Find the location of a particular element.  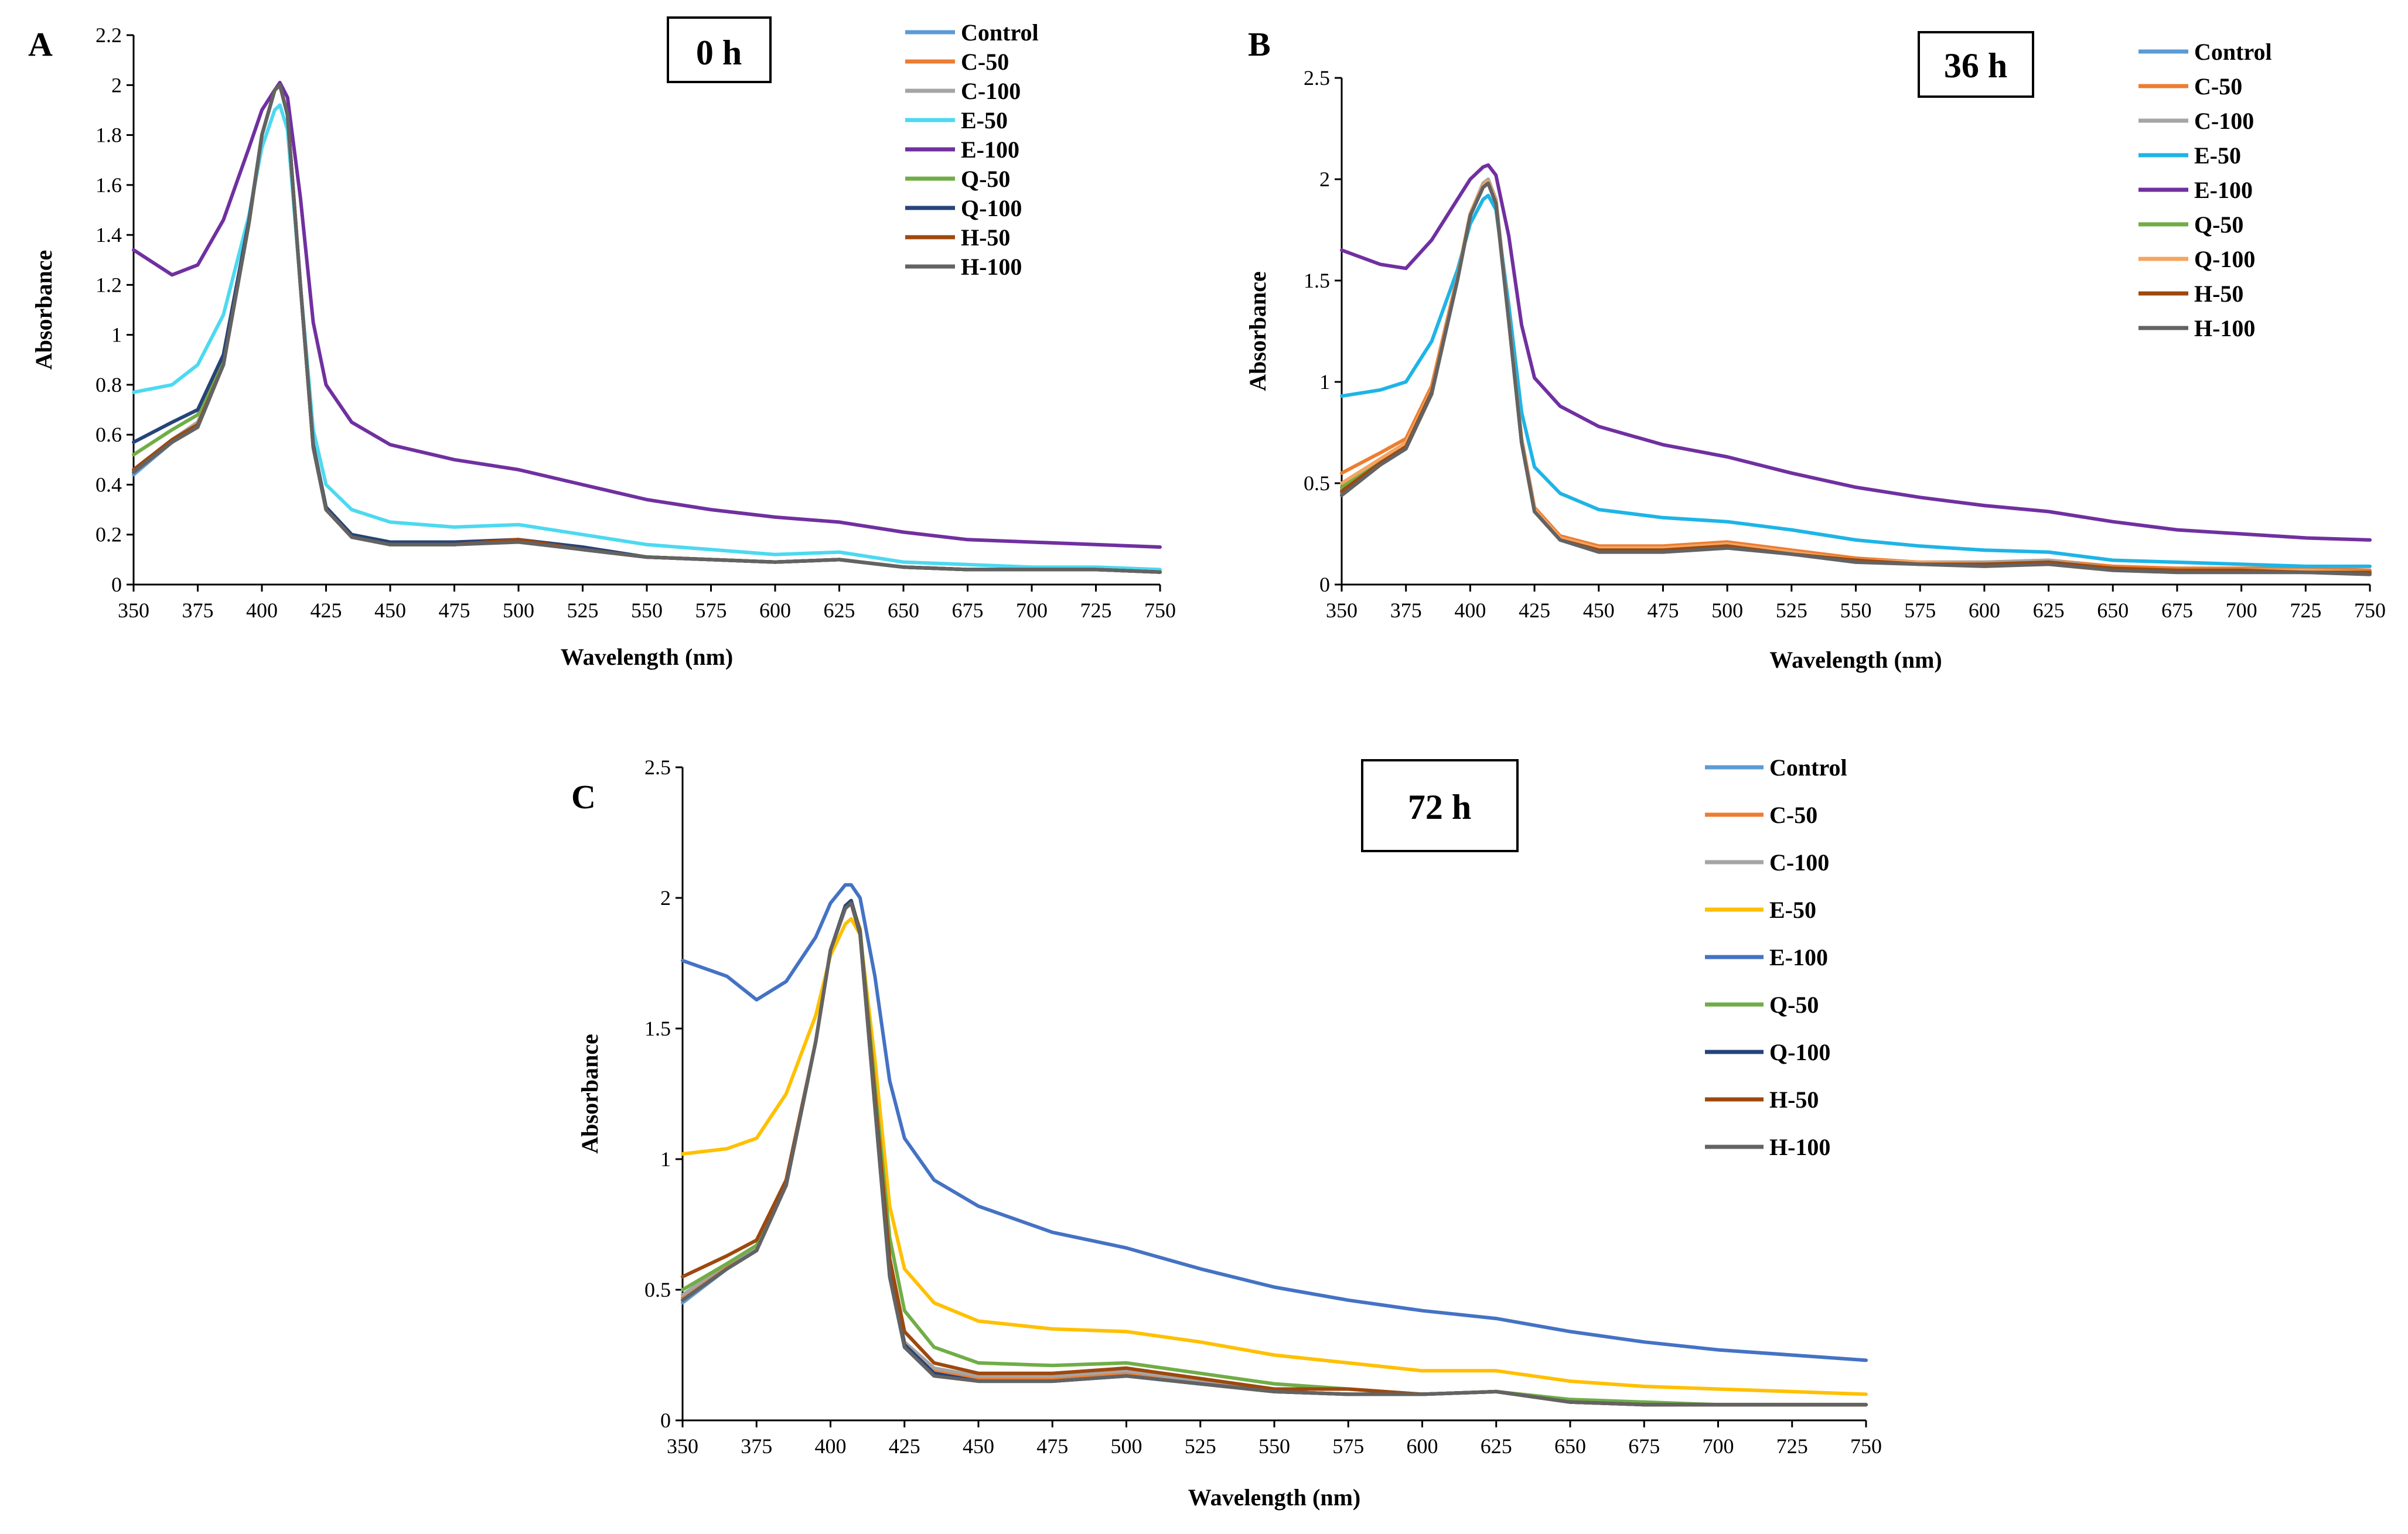

y-tick-label: 0.5 is located at coordinates (1317, 483).